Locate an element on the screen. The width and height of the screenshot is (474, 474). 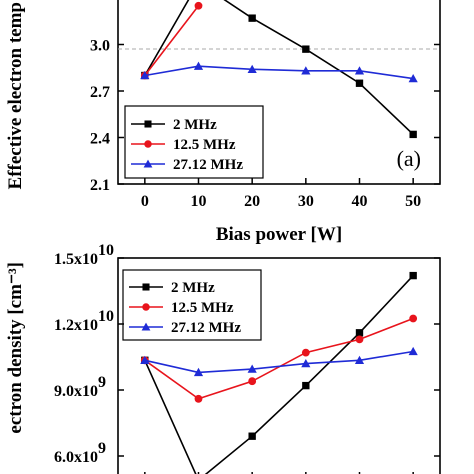
x-tick-label: 10 is located at coordinates (199, 201).